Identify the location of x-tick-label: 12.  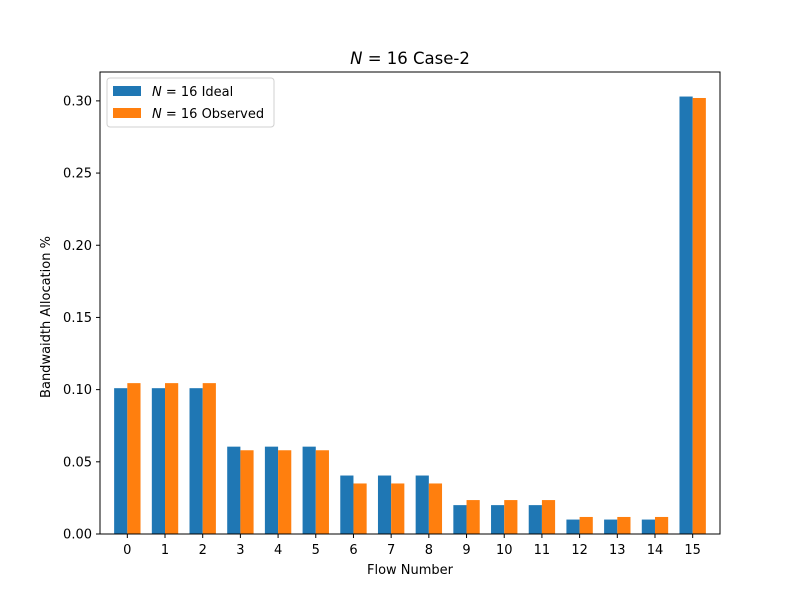
(579, 550).